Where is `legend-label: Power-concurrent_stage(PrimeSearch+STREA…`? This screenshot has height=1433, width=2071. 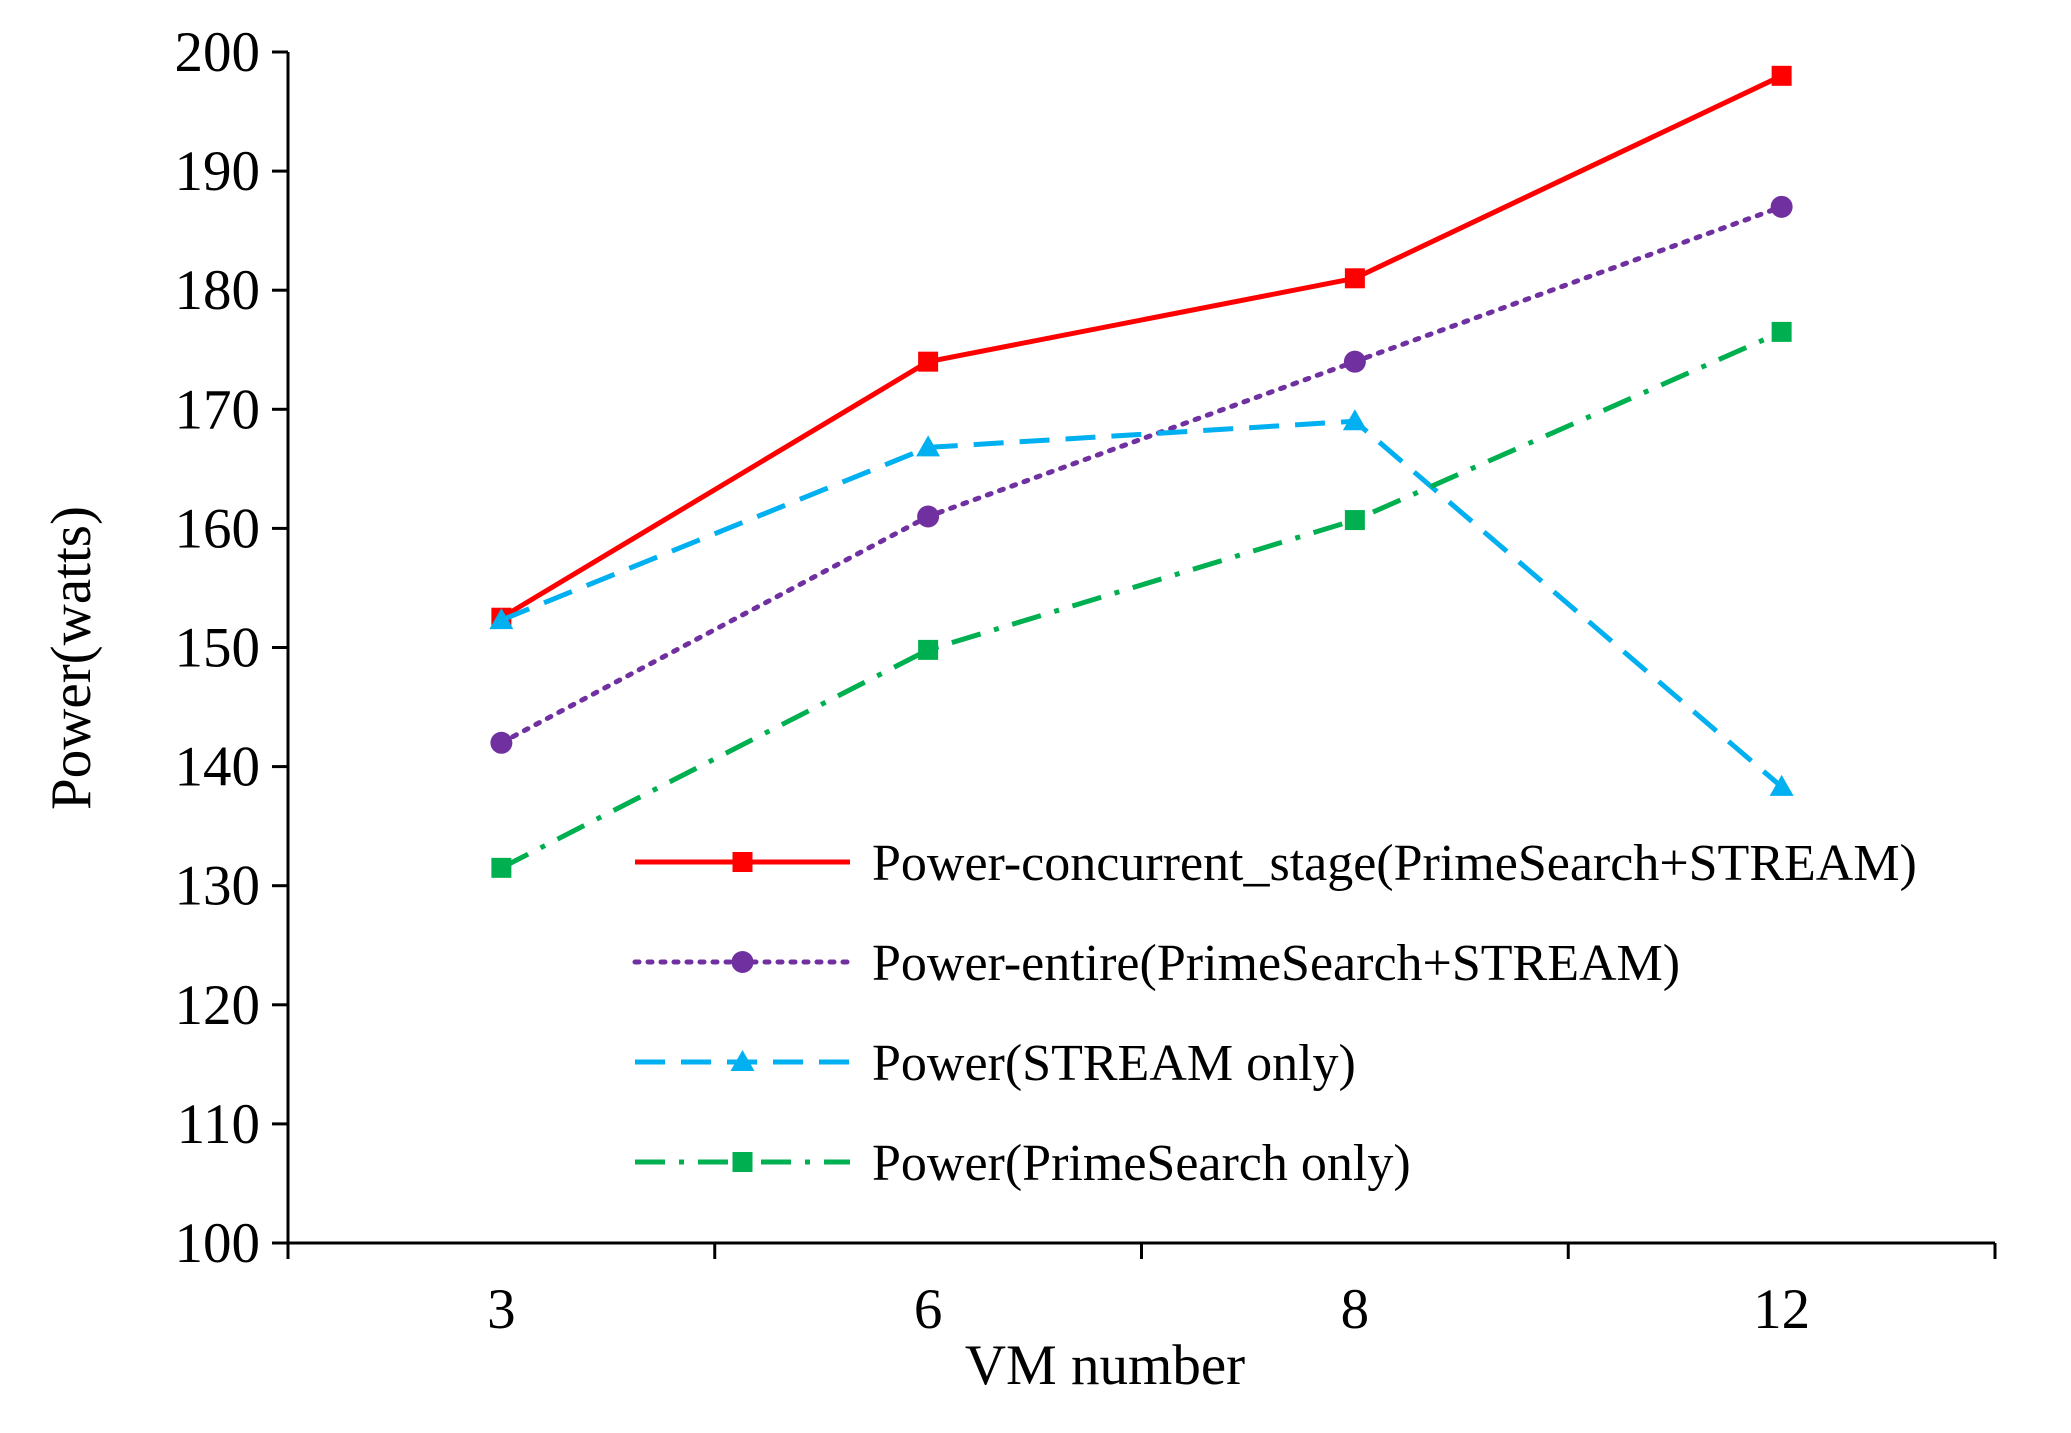 legend-label: Power-concurrent_stage(PrimeSearch+STREA… is located at coordinates (1394, 863).